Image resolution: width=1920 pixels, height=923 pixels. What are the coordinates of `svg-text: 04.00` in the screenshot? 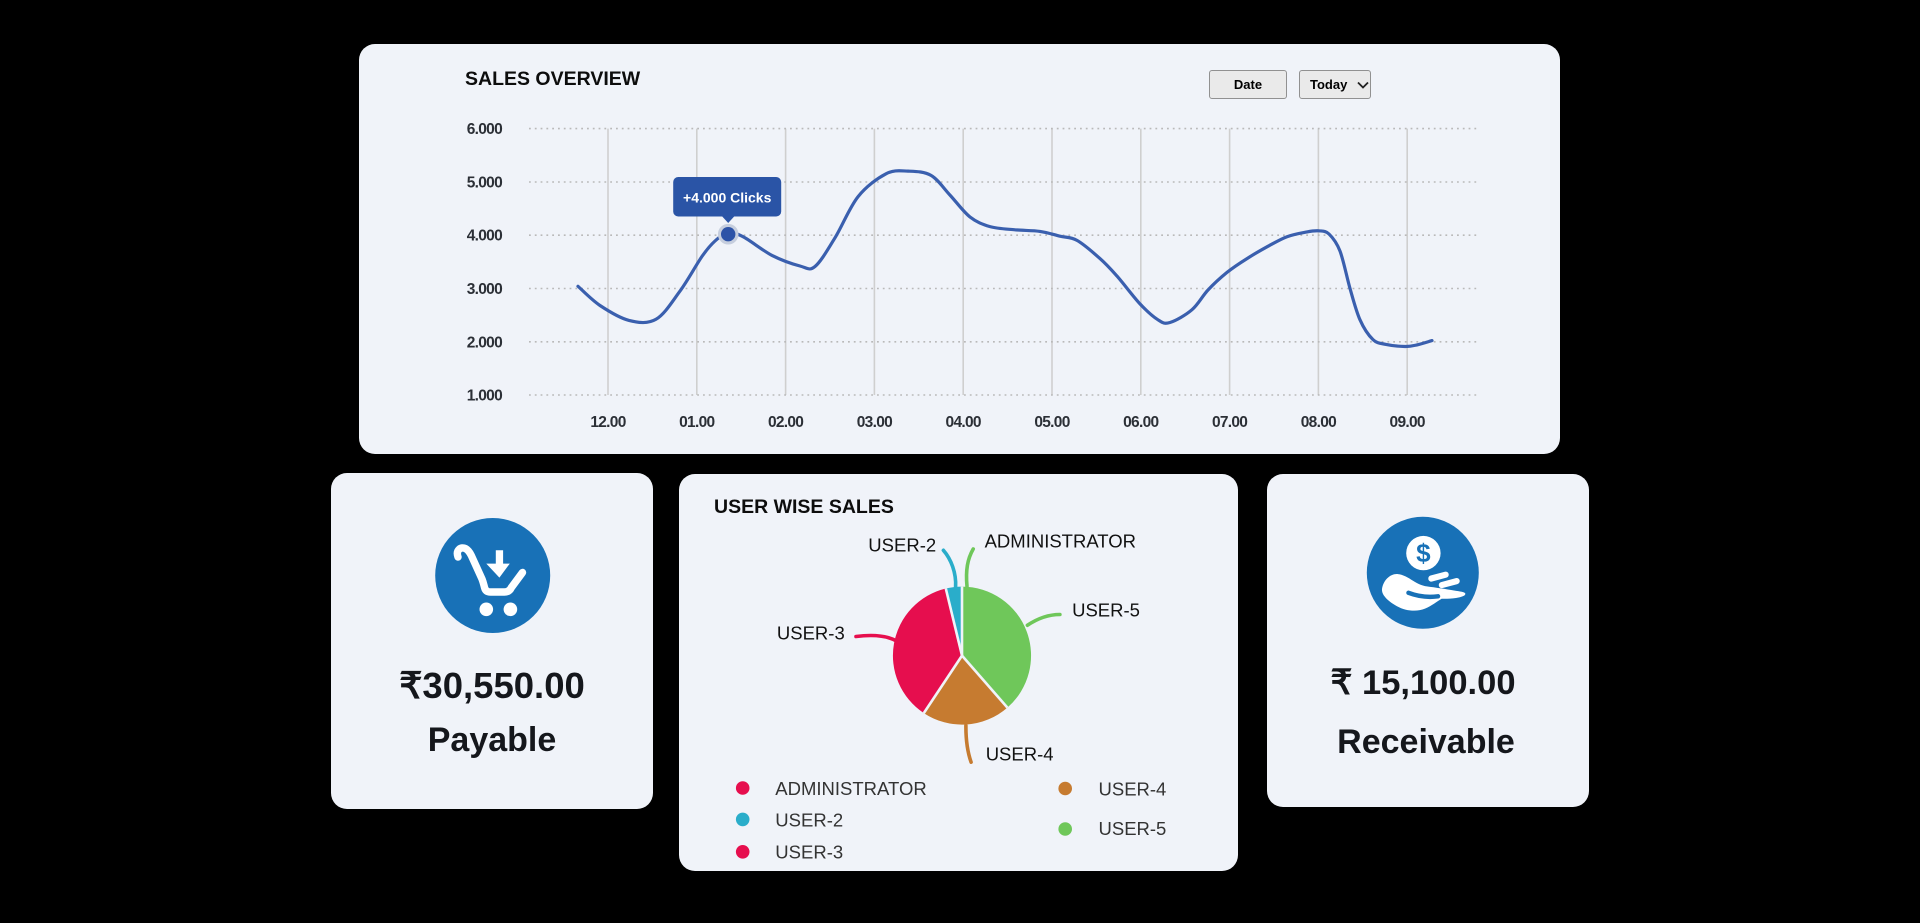 It's located at (963, 422).